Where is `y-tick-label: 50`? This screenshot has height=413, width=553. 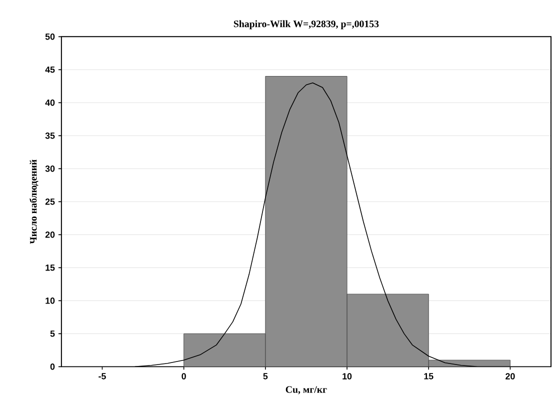 y-tick-label: 50 is located at coordinates (50, 36).